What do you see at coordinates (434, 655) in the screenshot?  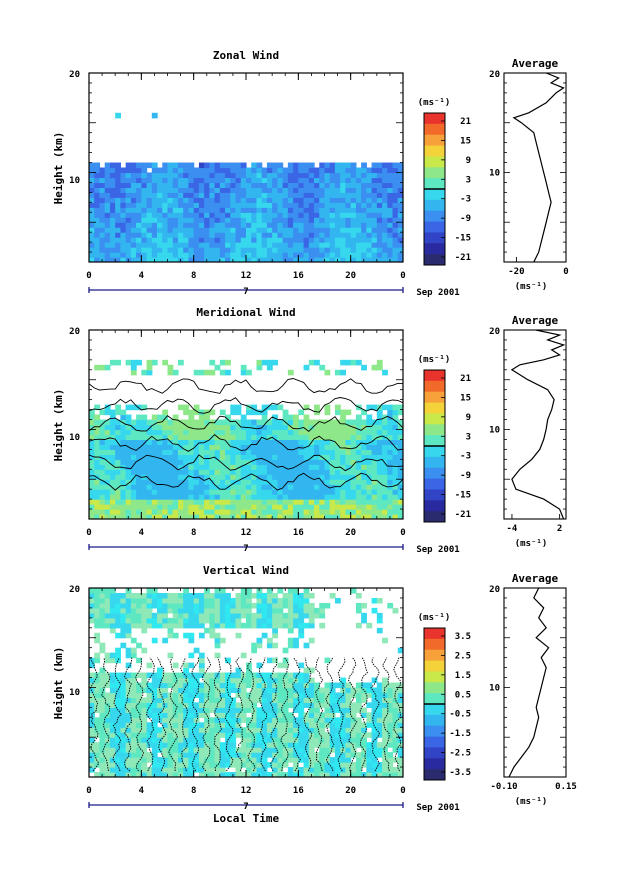 I see `colorbar-segment` at bounding box center [434, 655].